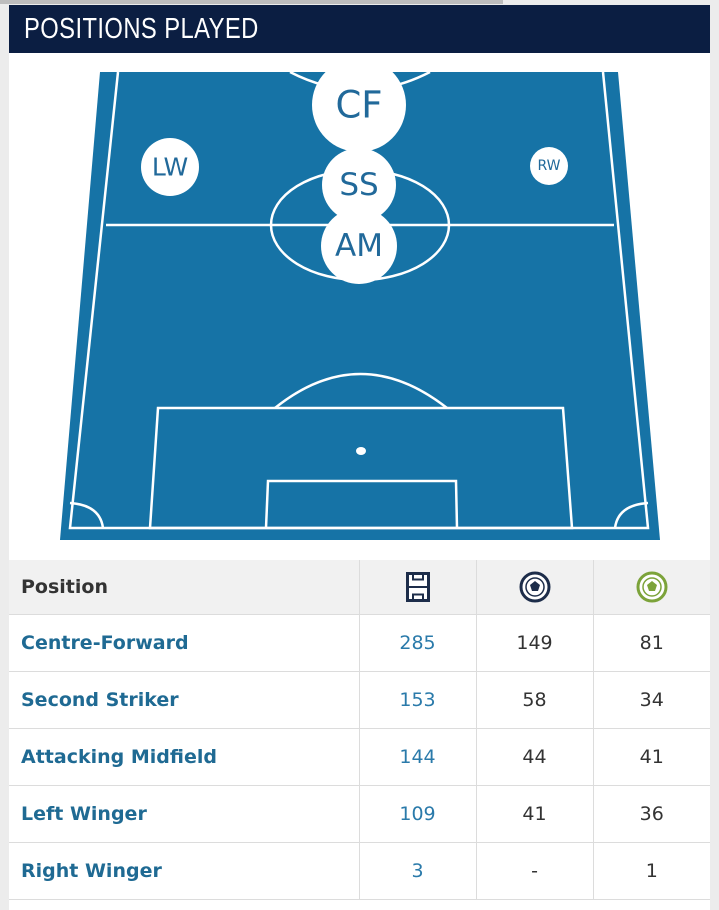 The image size is (719, 910). What do you see at coordinates (184, 643) in the screenshot?
I see `position-name: Centre-Forward` at bounding box center [184, 643].